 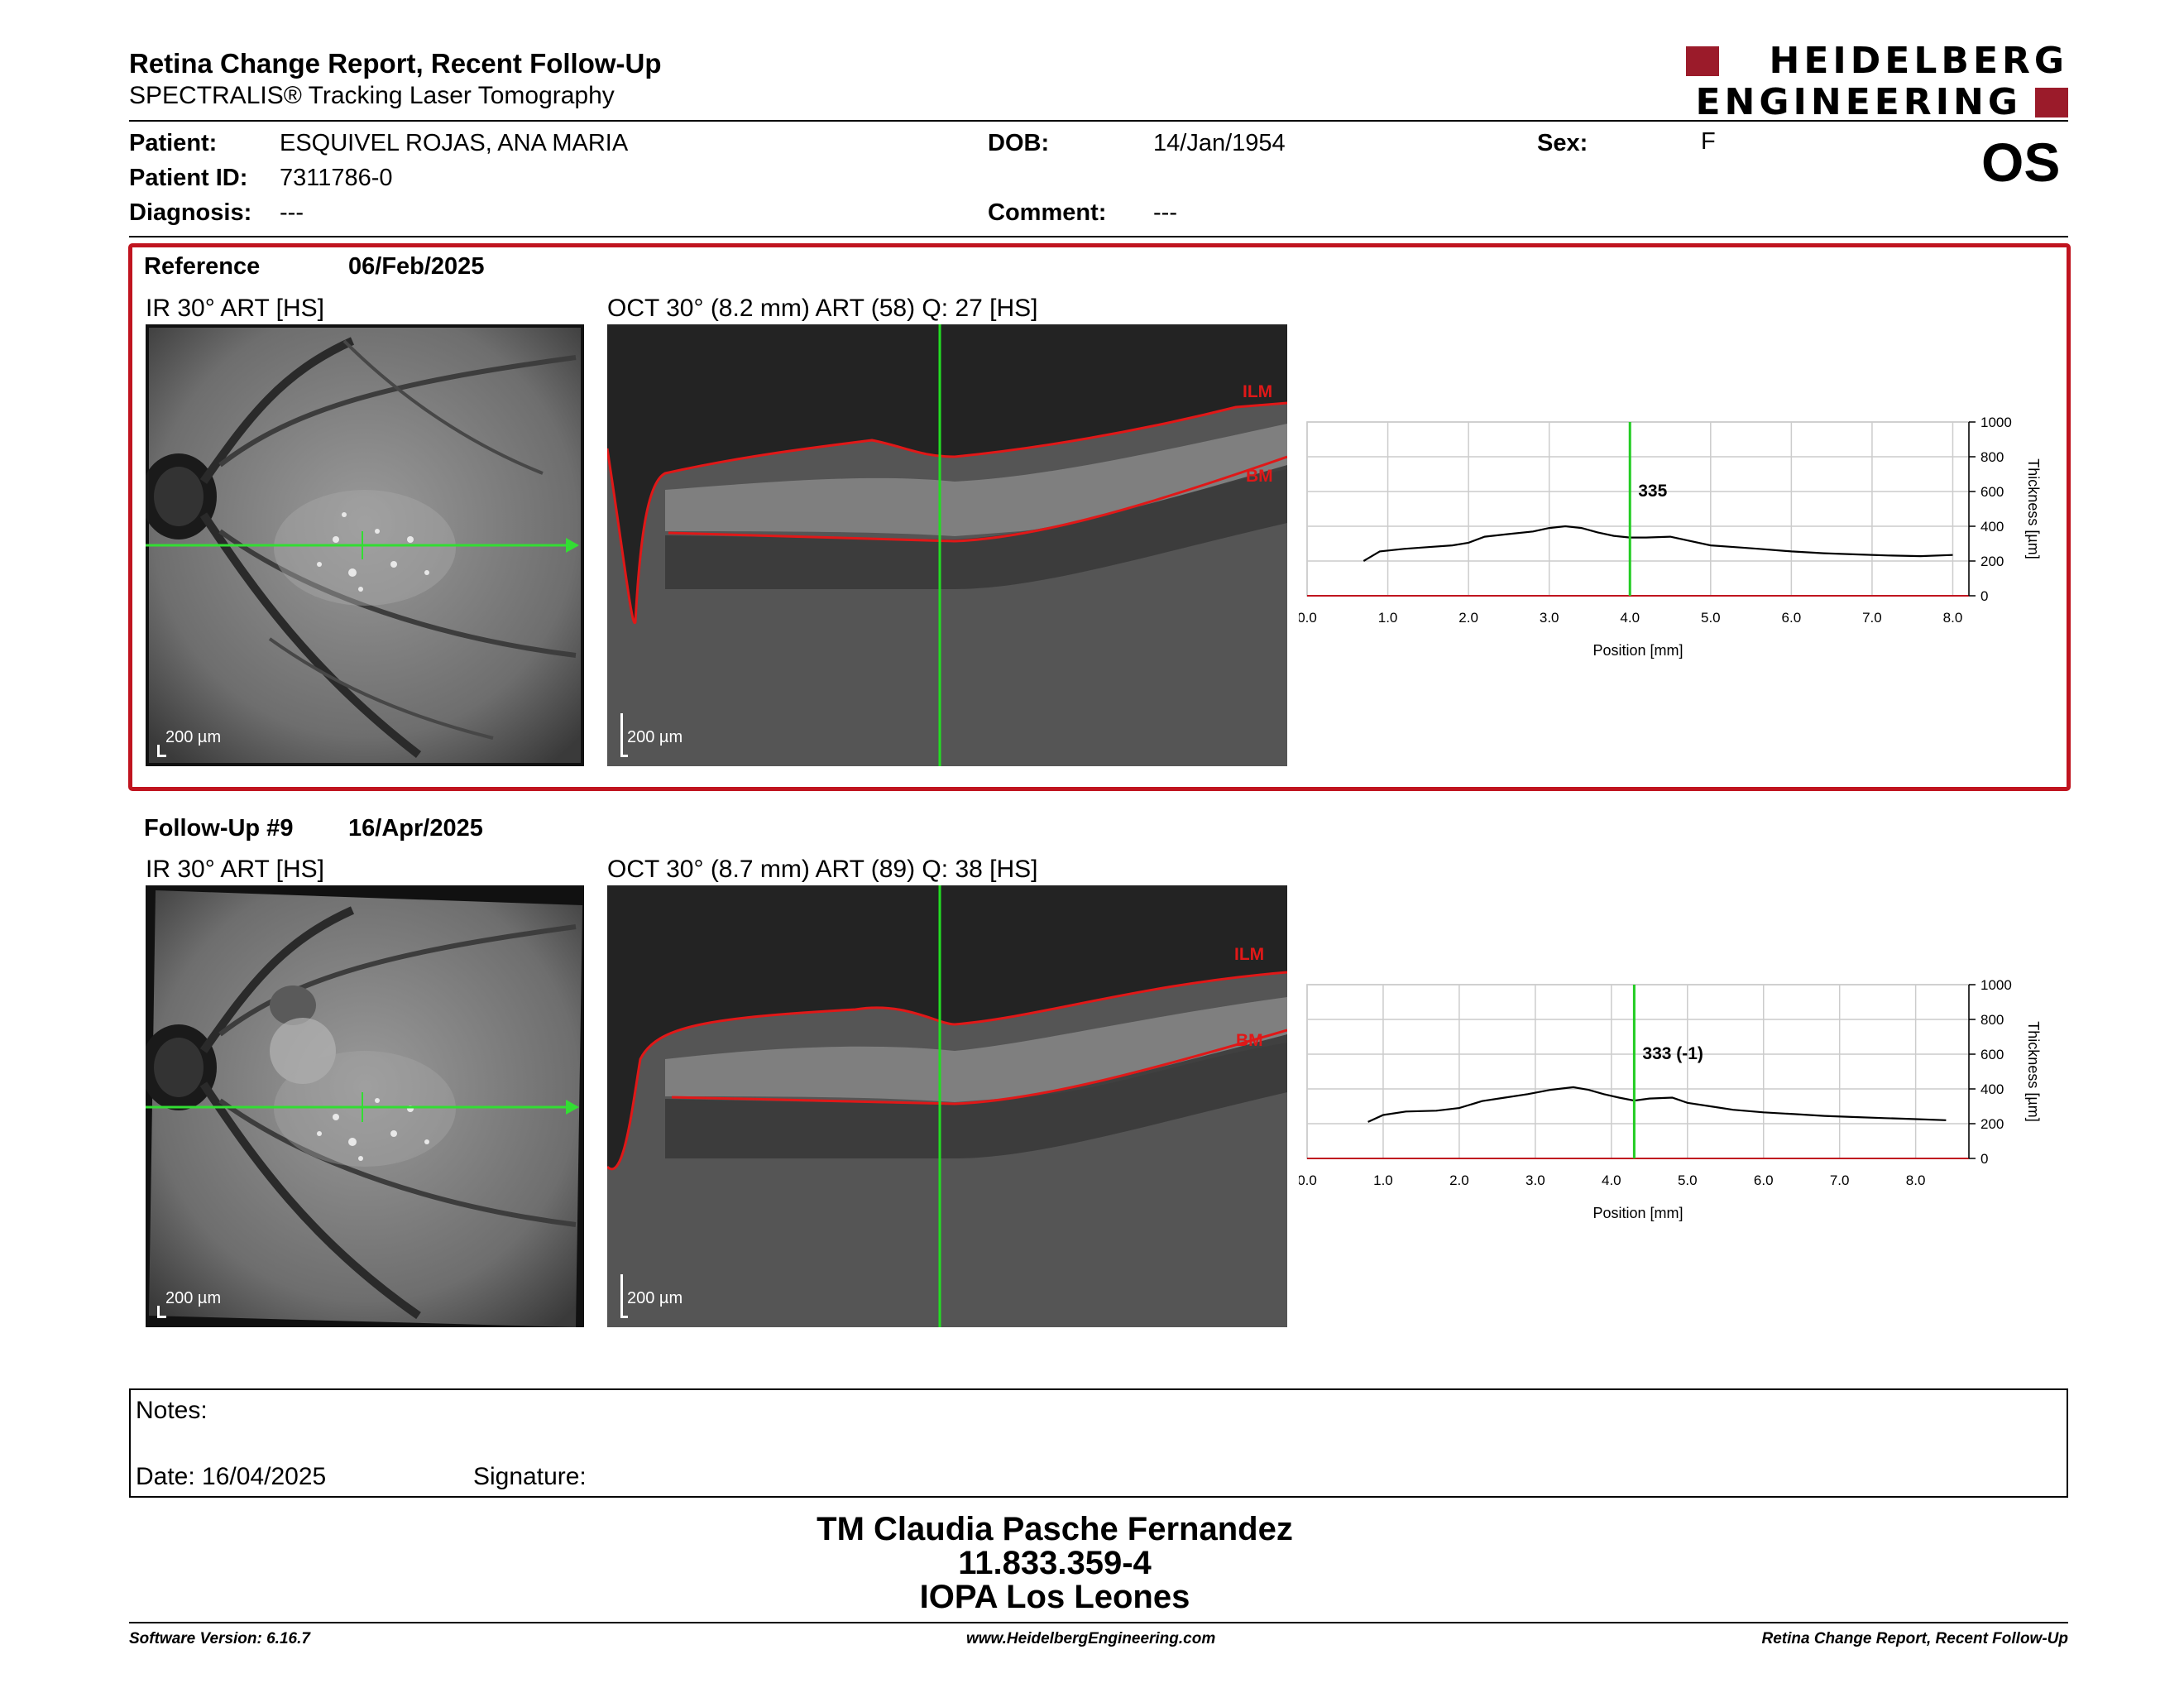 What do you see at coordinates (1091, 1638) in the screenshot?
I see `footer-website: www.HeidelbergEngineering.com` at bounding box center [1091, 1638].